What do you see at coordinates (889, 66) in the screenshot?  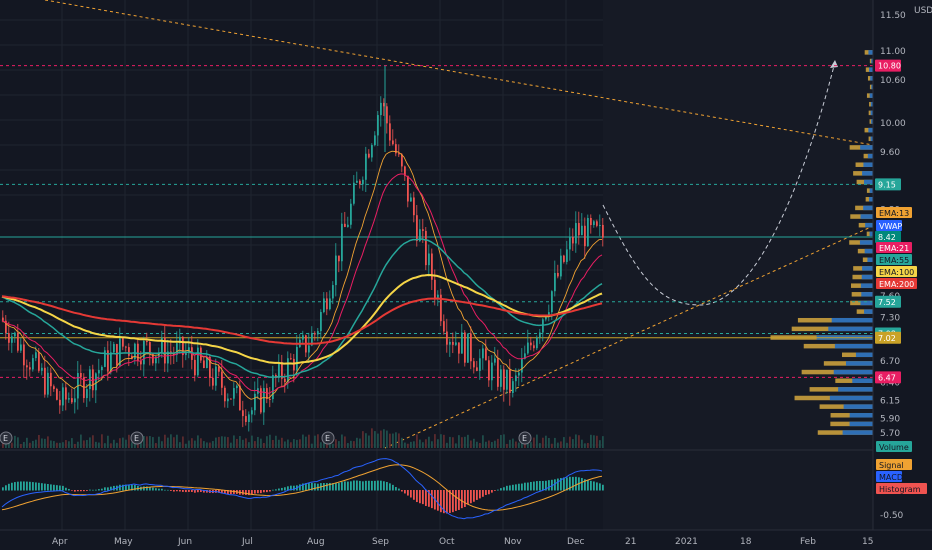 I see `price-tag-label: 10.80` at bounding box center [889, 66].